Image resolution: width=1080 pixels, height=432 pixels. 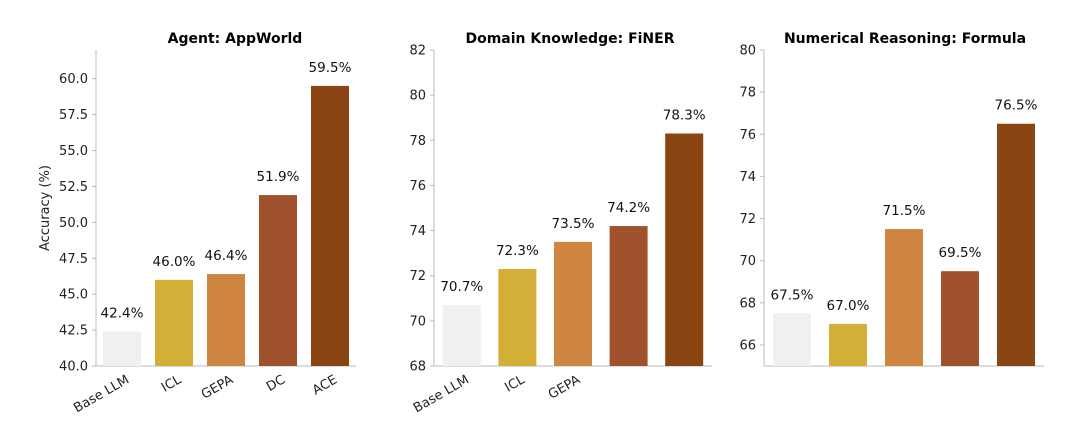 What do you see at coordinates (330, 68) in the screenshot?
I see `data-label: 59.5%` at bounding box center [330, 68].